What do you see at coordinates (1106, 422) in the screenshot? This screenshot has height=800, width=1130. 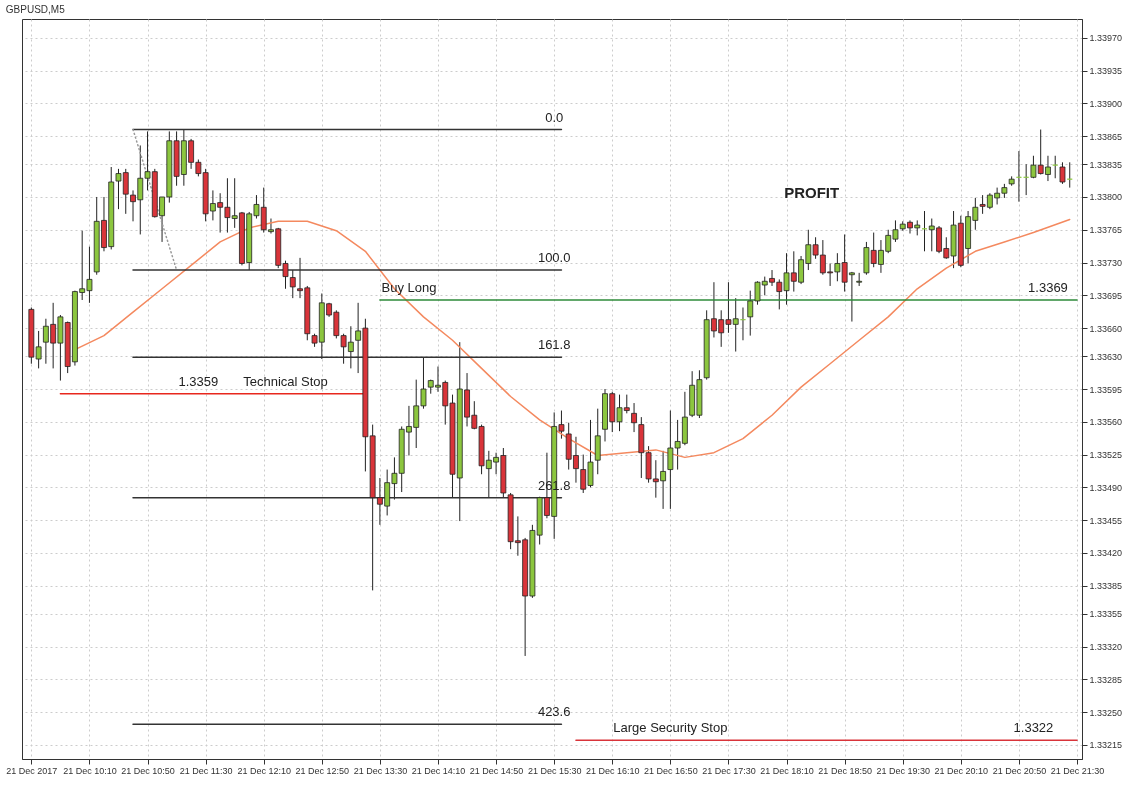 I see `y-tick-label: 1.33560` at bounding box center [1106, 422].